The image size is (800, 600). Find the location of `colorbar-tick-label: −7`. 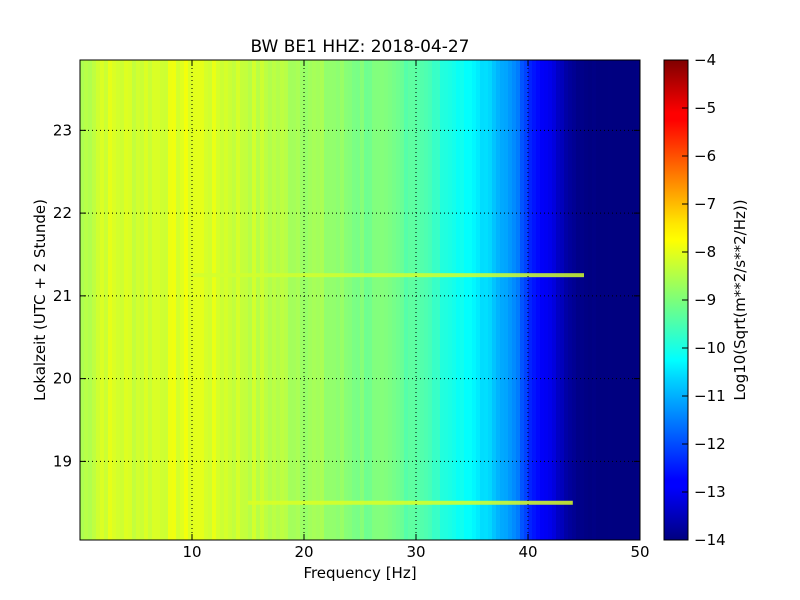

colorbar-tick-label: −7 is located at coordinates (705, 204).